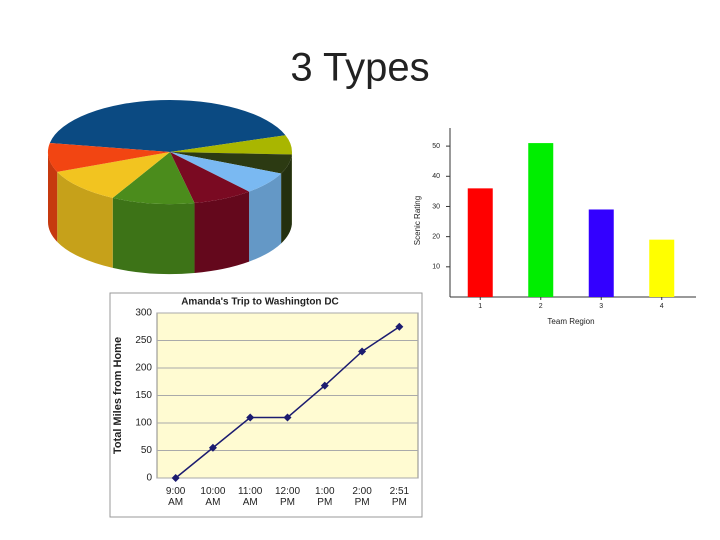 The width and height of the screenshot is (720, 540). What do you see at coordinates (601, 306) in the screenshot?
I see `x-tick-label: 3` at bounding box center [601, 306].